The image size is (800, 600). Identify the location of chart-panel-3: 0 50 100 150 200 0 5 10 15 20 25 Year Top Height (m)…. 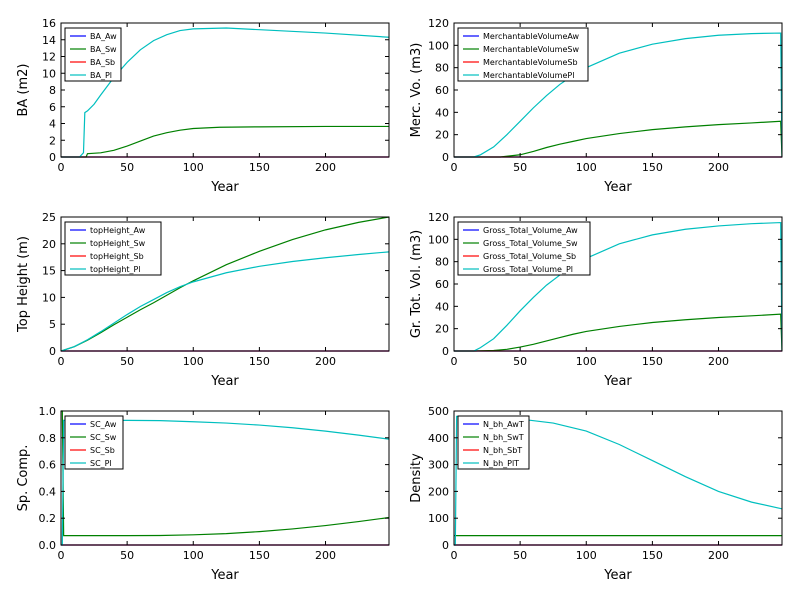
(203, 300).